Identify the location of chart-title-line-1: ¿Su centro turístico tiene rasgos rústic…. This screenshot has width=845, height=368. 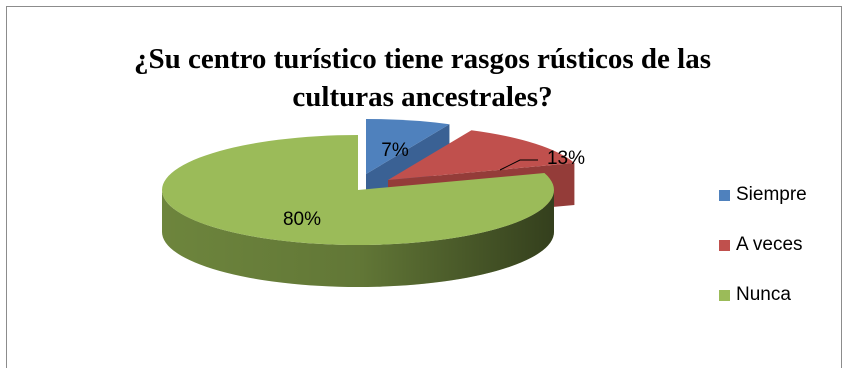
(422, 59).